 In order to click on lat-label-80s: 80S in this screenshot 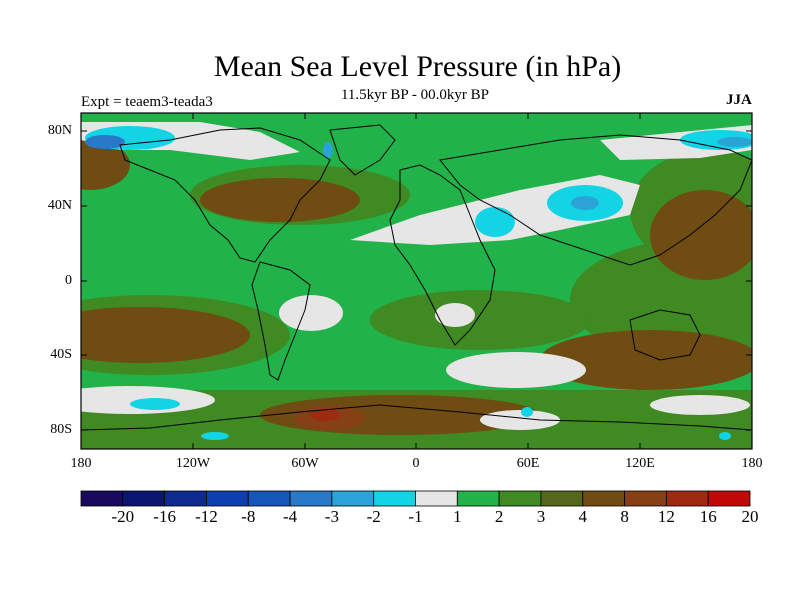, I will do `click(61, 429)`.